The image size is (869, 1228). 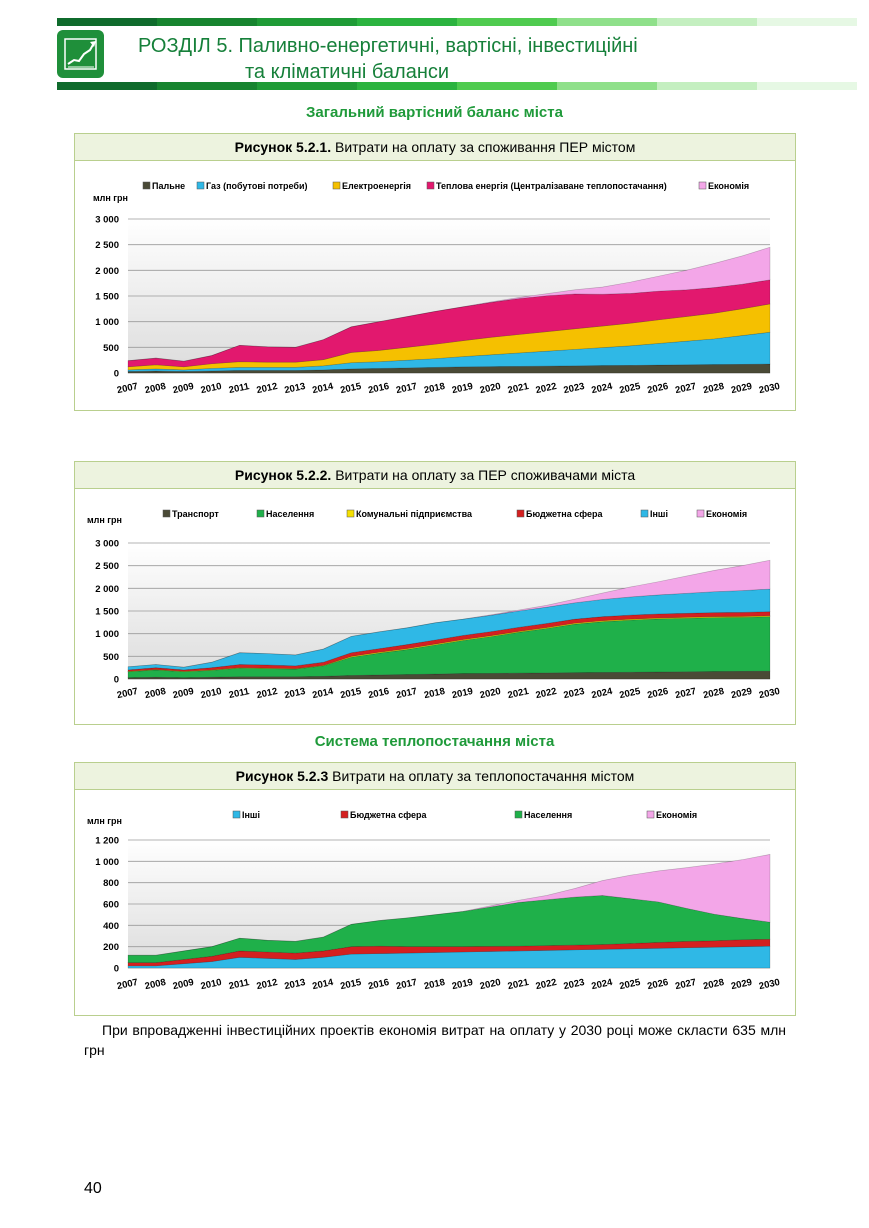 I want to click on legend-label: Електроенергія, so click(x=376, y=186).